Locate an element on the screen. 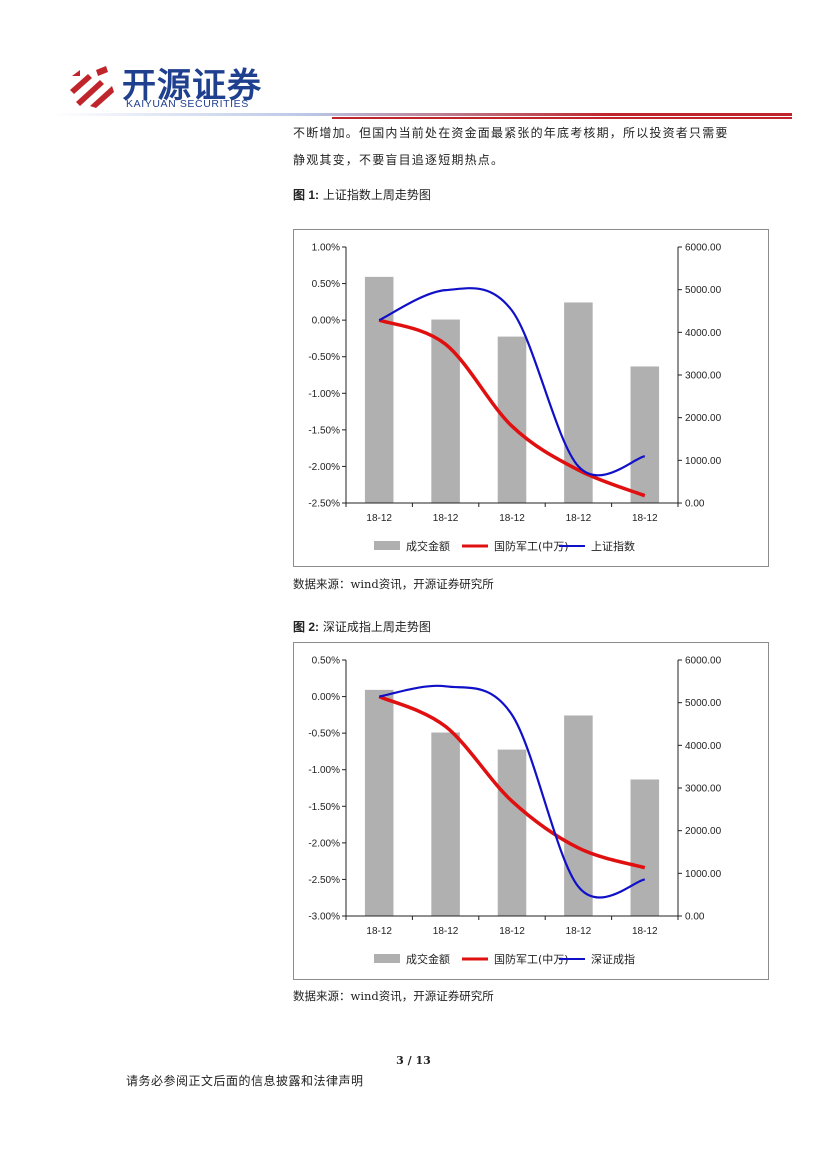 This screenshot has height=1169, width=827. y-left-tick-label: 1.00% is located at coordinates (326, 248).